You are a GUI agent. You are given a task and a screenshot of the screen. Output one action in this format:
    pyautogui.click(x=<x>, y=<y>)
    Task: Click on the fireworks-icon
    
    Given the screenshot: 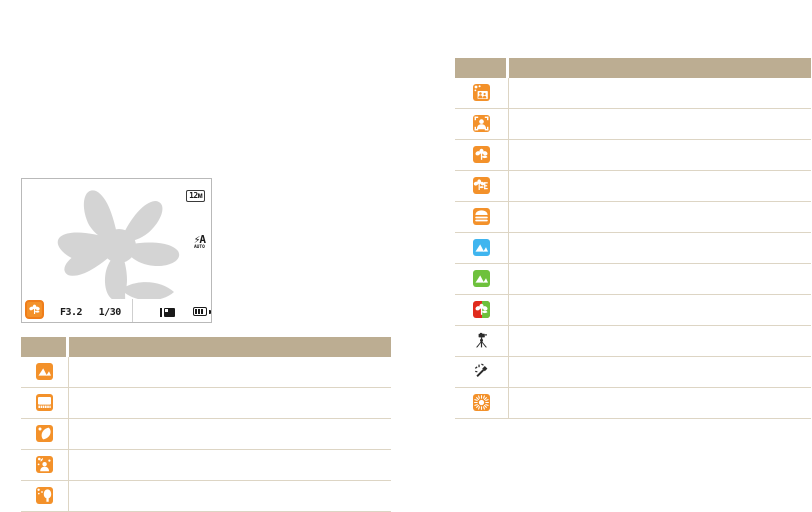 What is the action you would take?
    pyautogui.click(x=481, y=403)
    